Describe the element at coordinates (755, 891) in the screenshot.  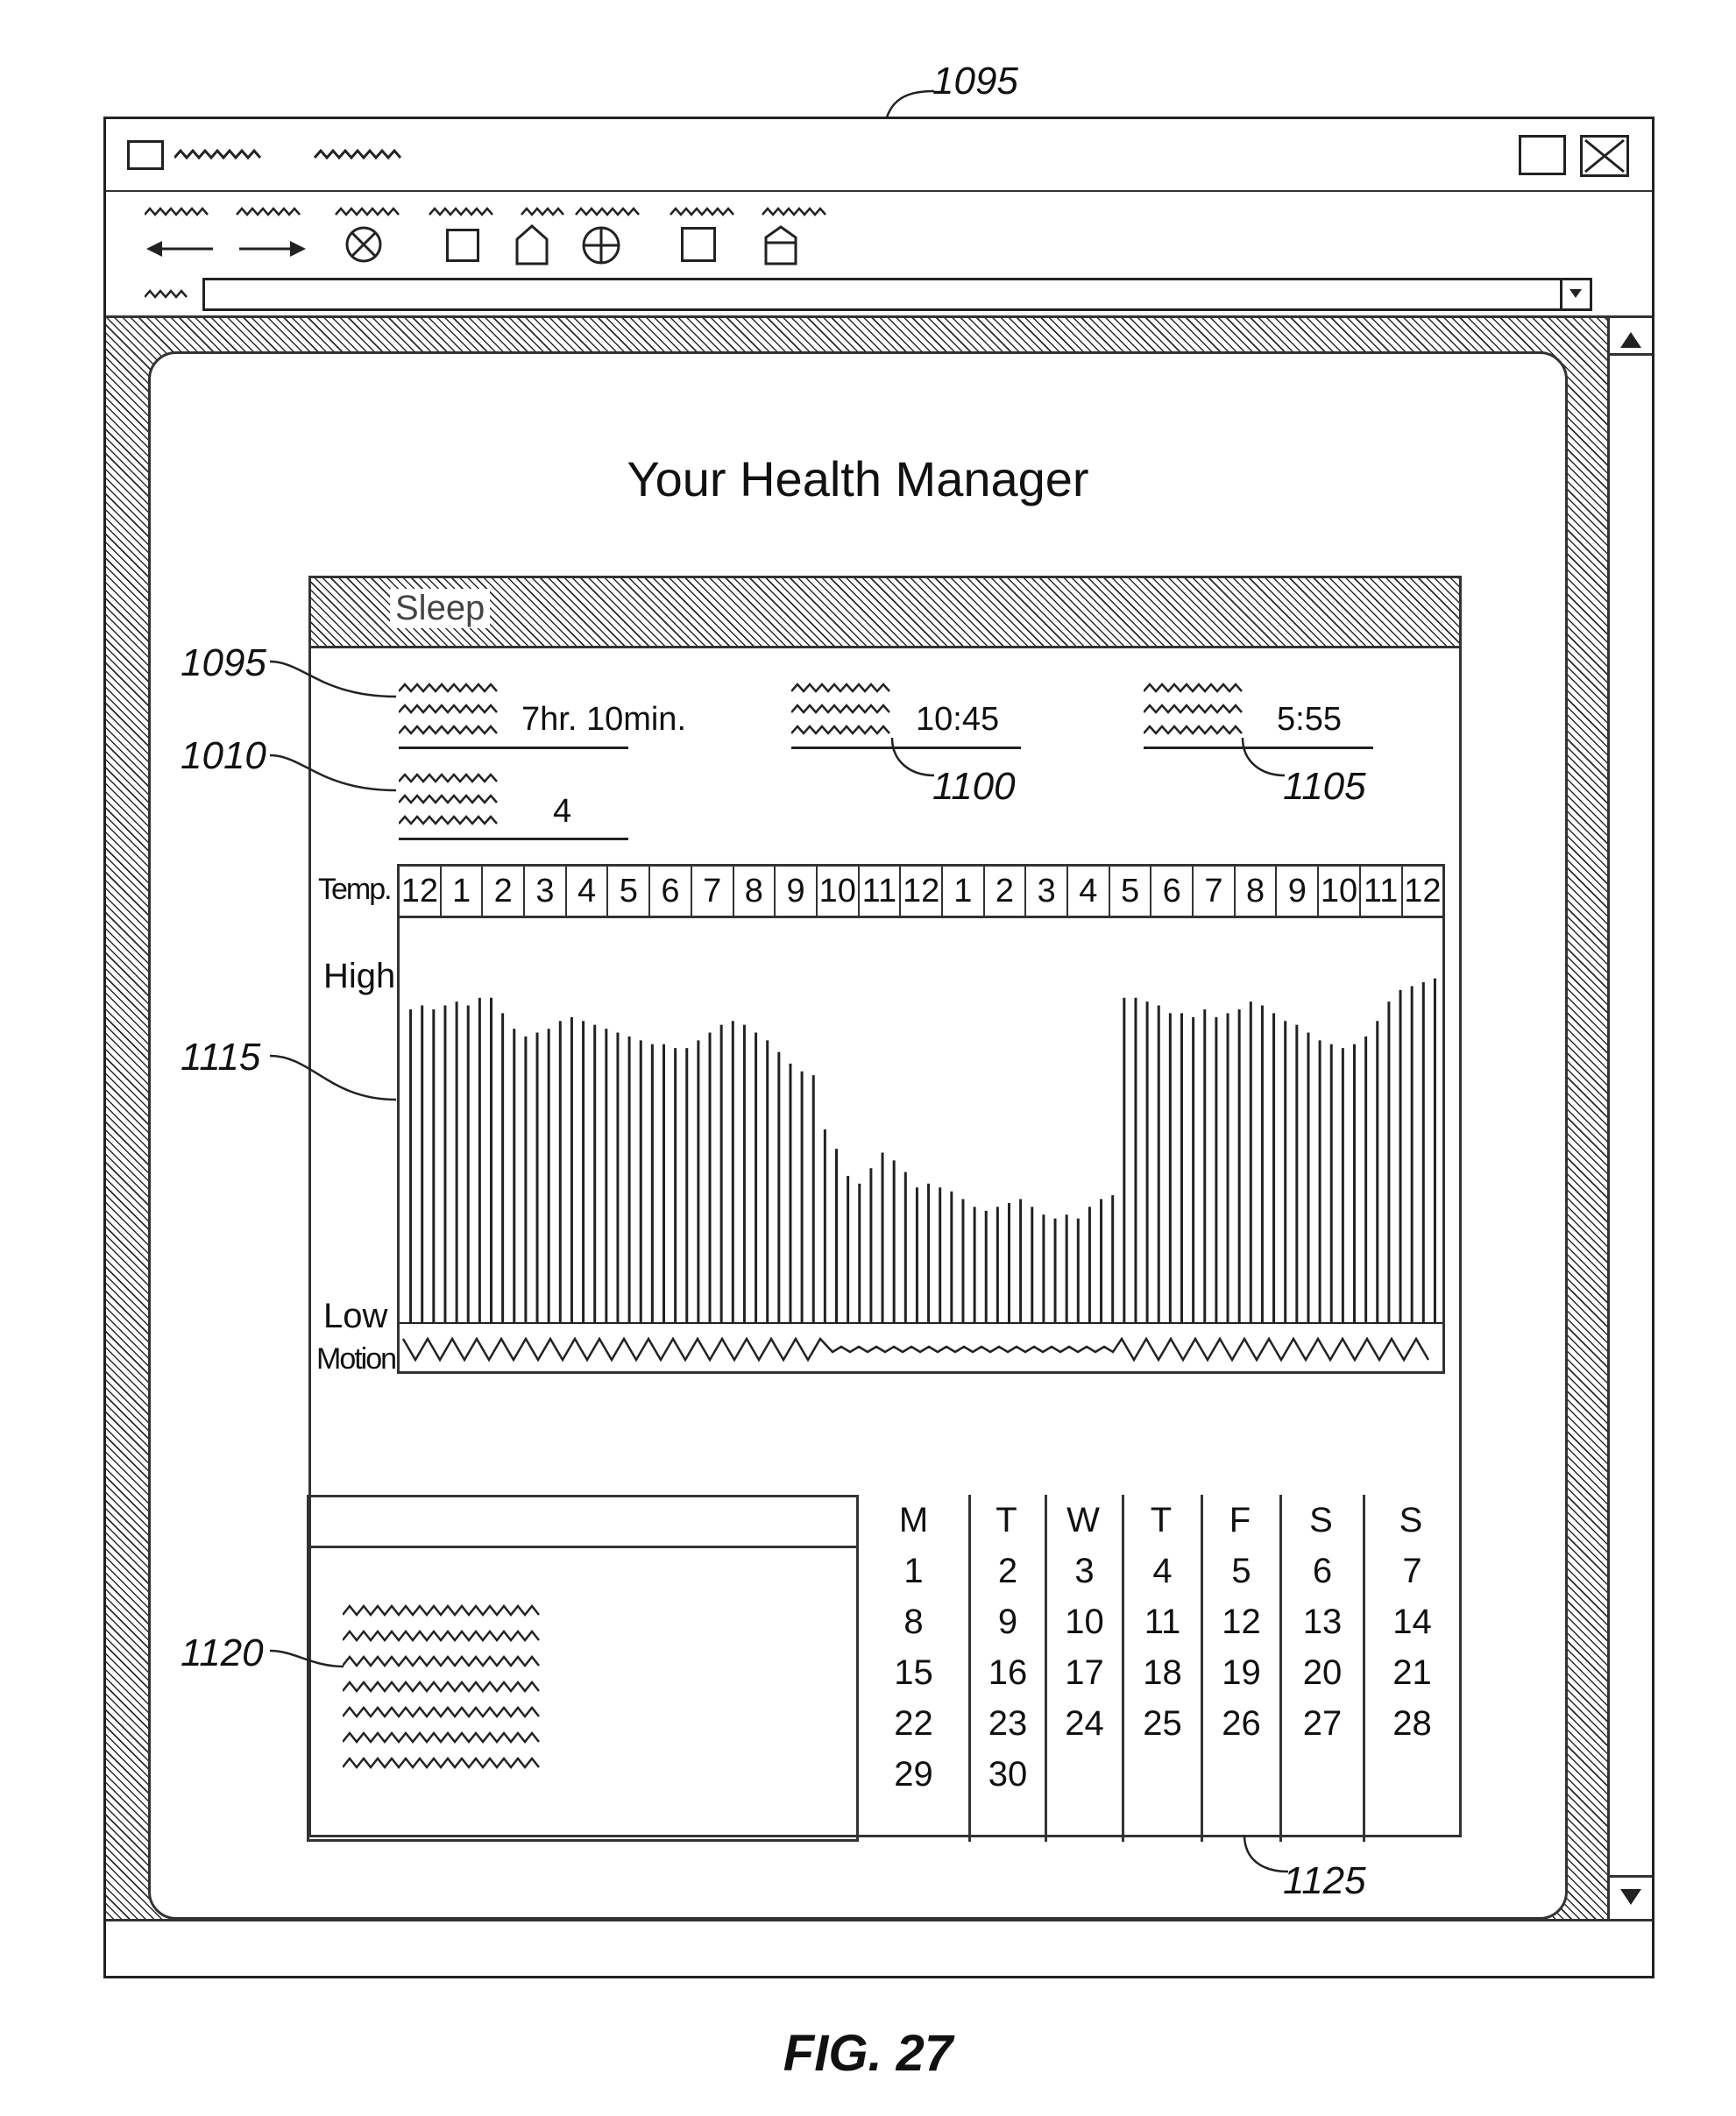
I see `hour-tick-label: 8` at that location.